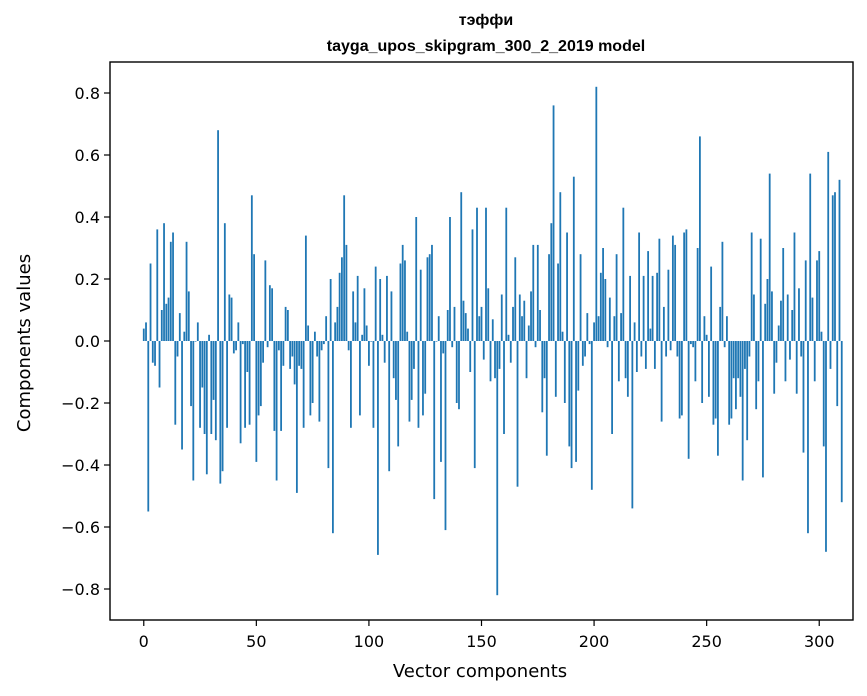  I want to click on y-tick-label: 0.0, so click(87, 341).